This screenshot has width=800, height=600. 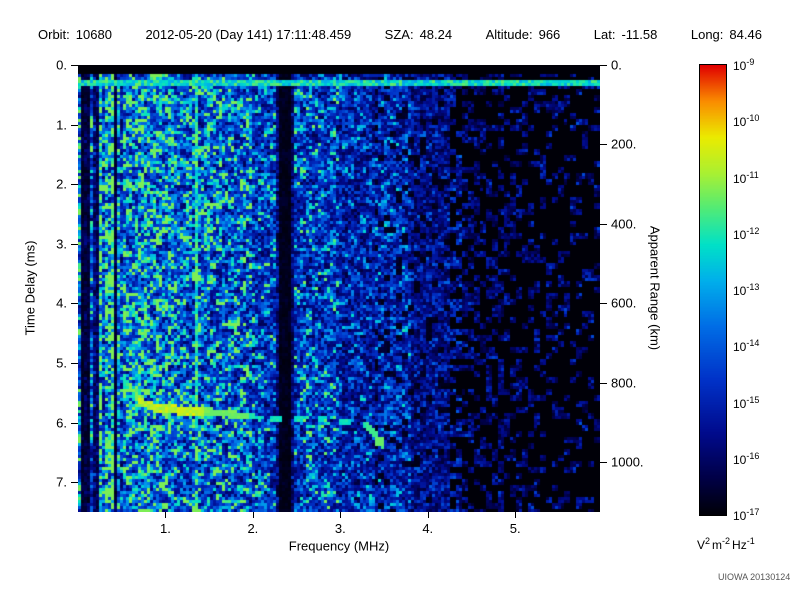 What do you see at coordinates (61, 244) in the screenshot?
I see `y-tick-label-left: 3.` at bounding box center [61, 244].